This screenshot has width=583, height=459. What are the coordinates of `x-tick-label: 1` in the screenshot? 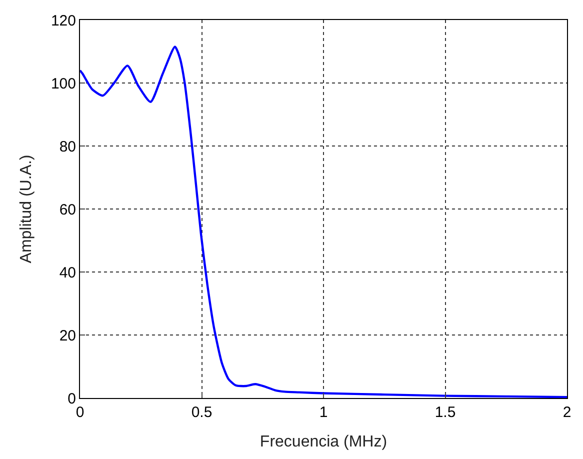 It's located at (323, 412).